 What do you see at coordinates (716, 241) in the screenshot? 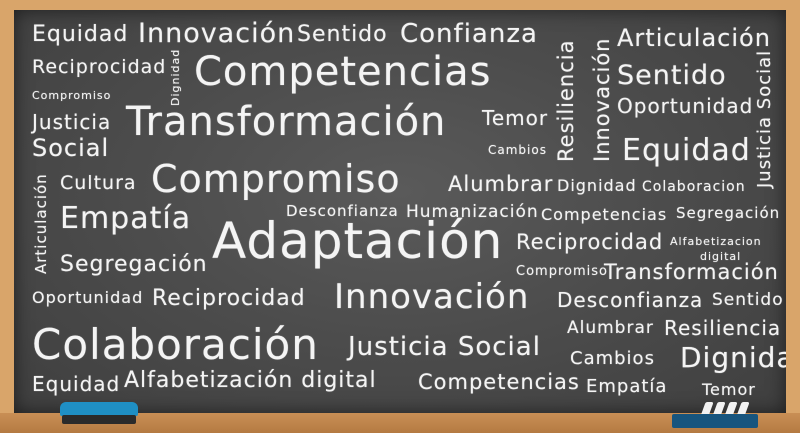
I see `word: Alfabetizacion` at bounding box center [716, 241].